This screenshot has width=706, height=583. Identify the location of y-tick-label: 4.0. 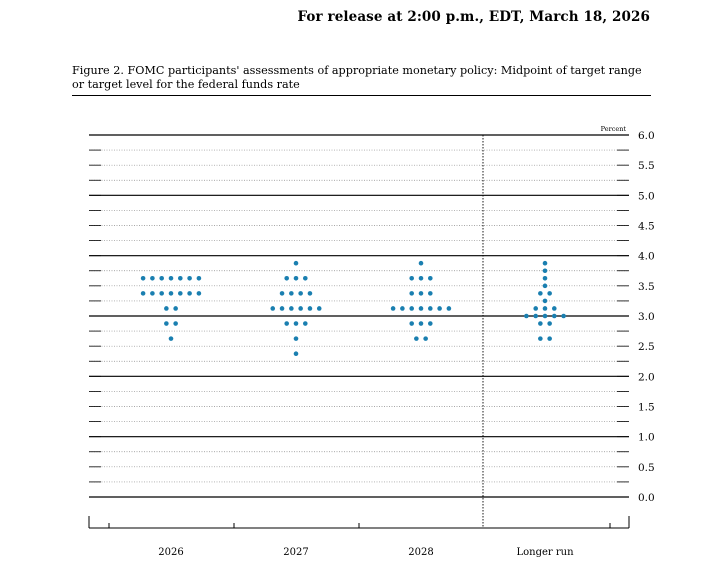
(646, 257).